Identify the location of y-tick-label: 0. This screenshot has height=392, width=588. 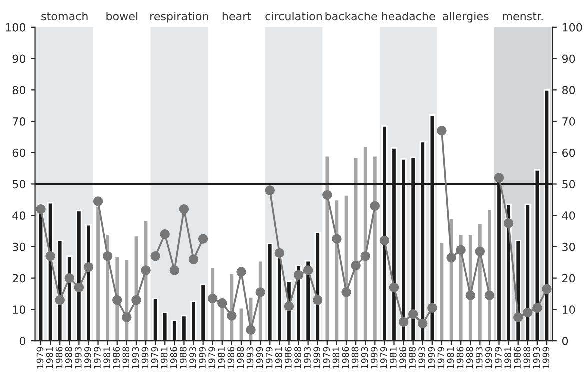
(23, 341).